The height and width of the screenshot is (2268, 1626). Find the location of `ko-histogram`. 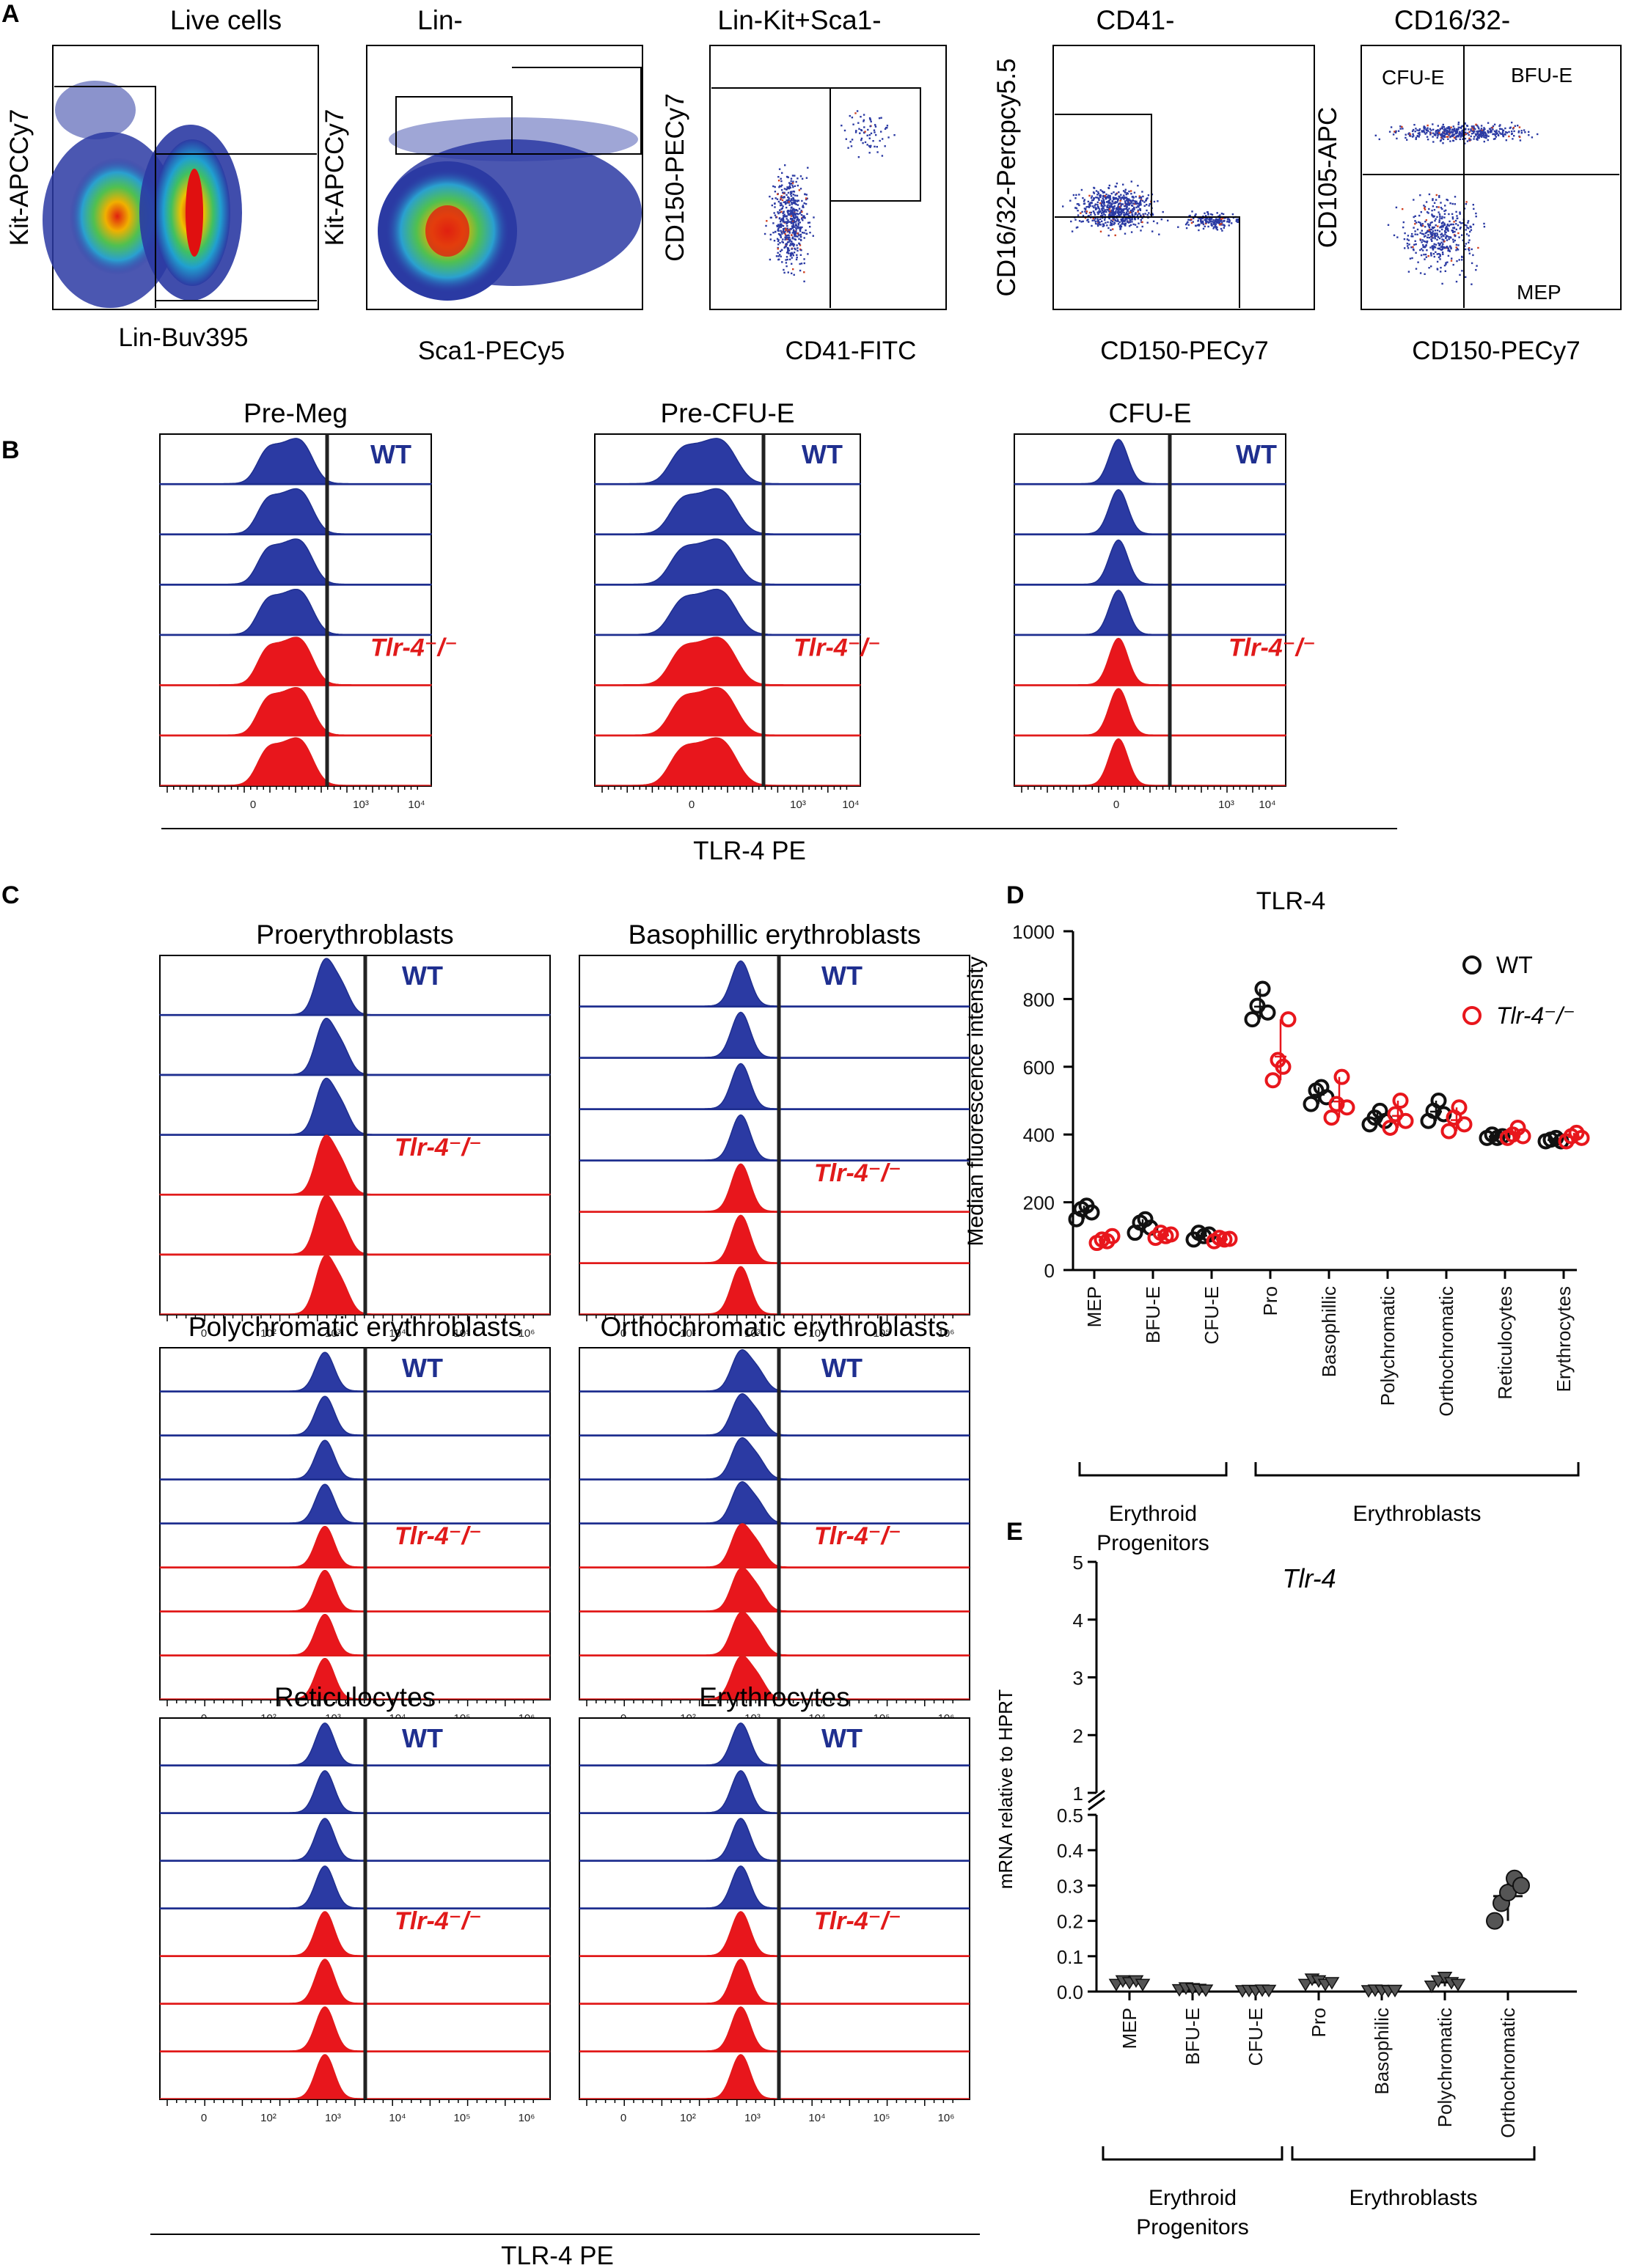

ko-histogram is located at coordinates (1150, 712).